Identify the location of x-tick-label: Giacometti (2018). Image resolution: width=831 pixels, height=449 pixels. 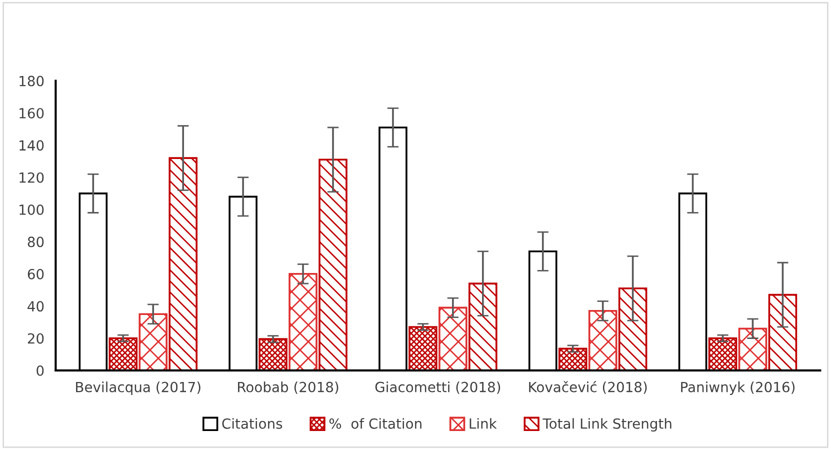
(437, 388).